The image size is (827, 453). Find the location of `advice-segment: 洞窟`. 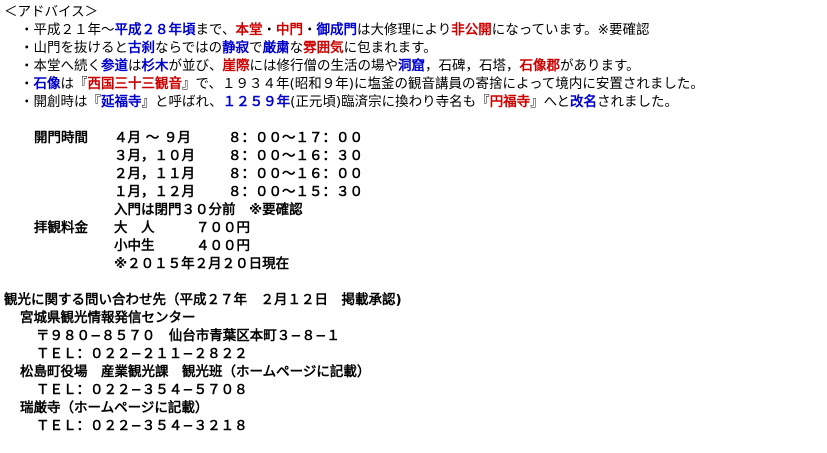

advice-segment: 洞窟 is located at coordinates (411, 66).